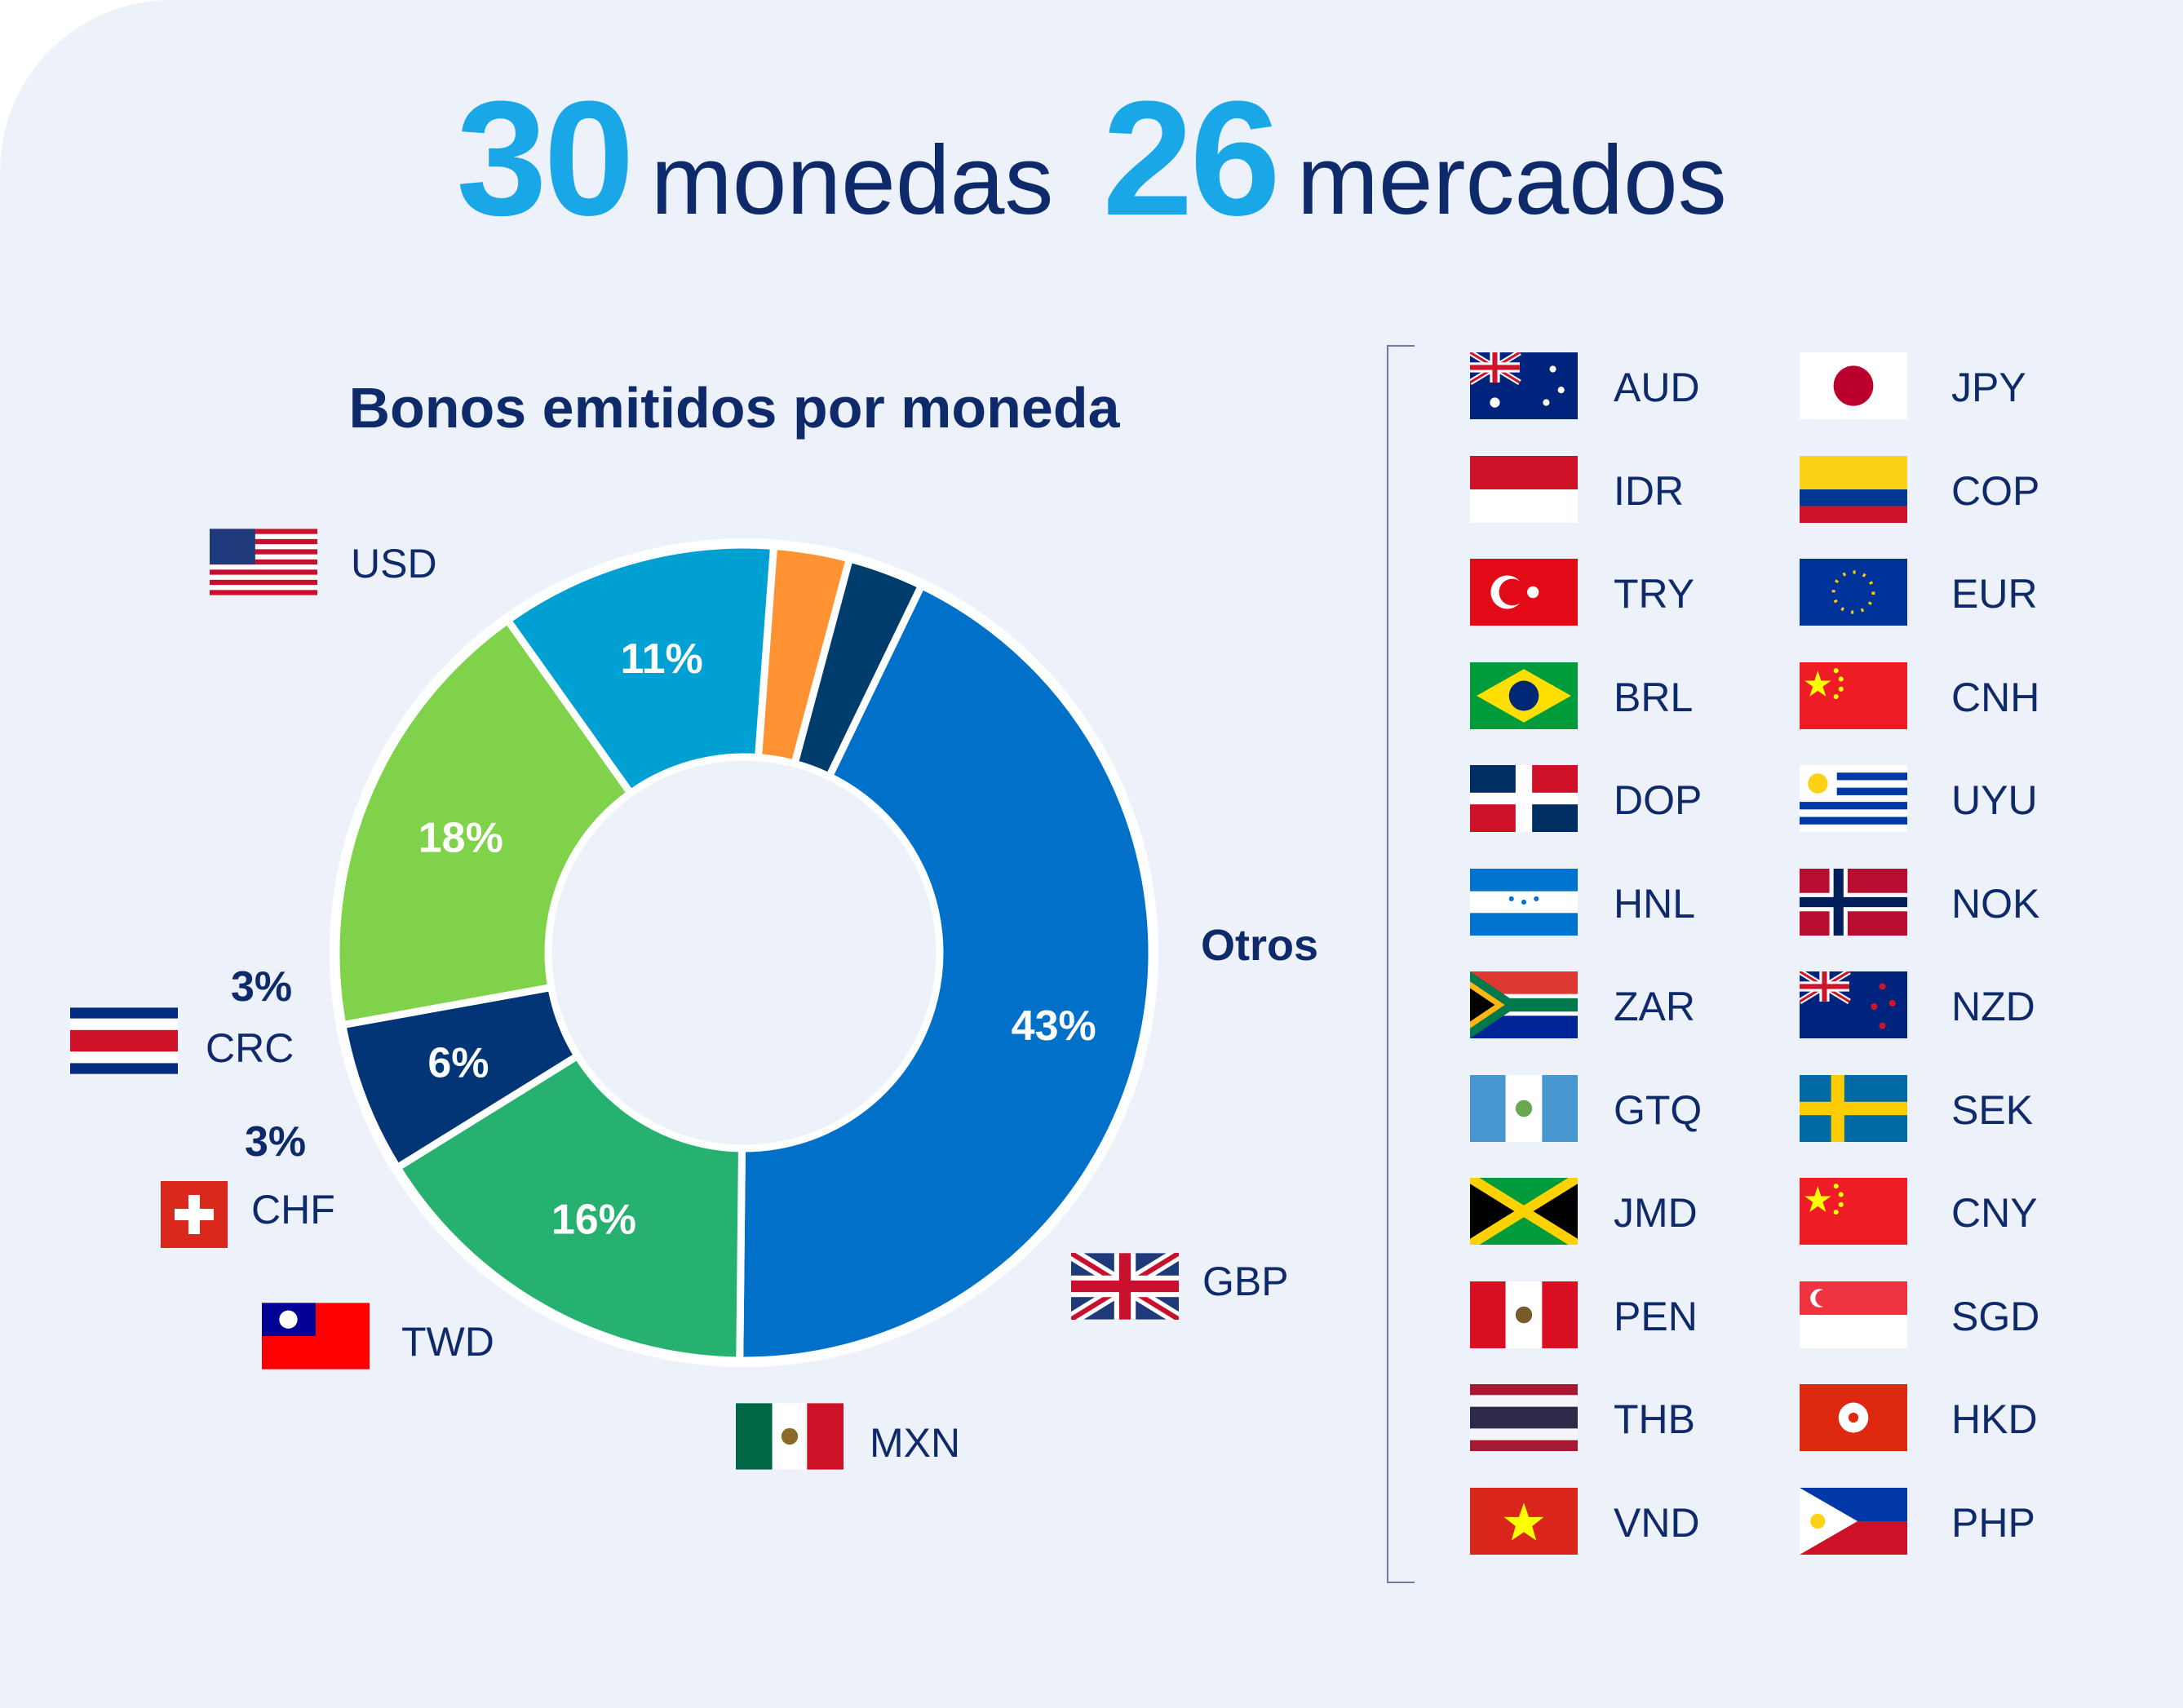 This screenshot has width=2183, height=1708. What do you see at coordinates (1854, 1108) in the screenshot?
I see `sek-flag-icon` at bounding box center [1854, 1108].